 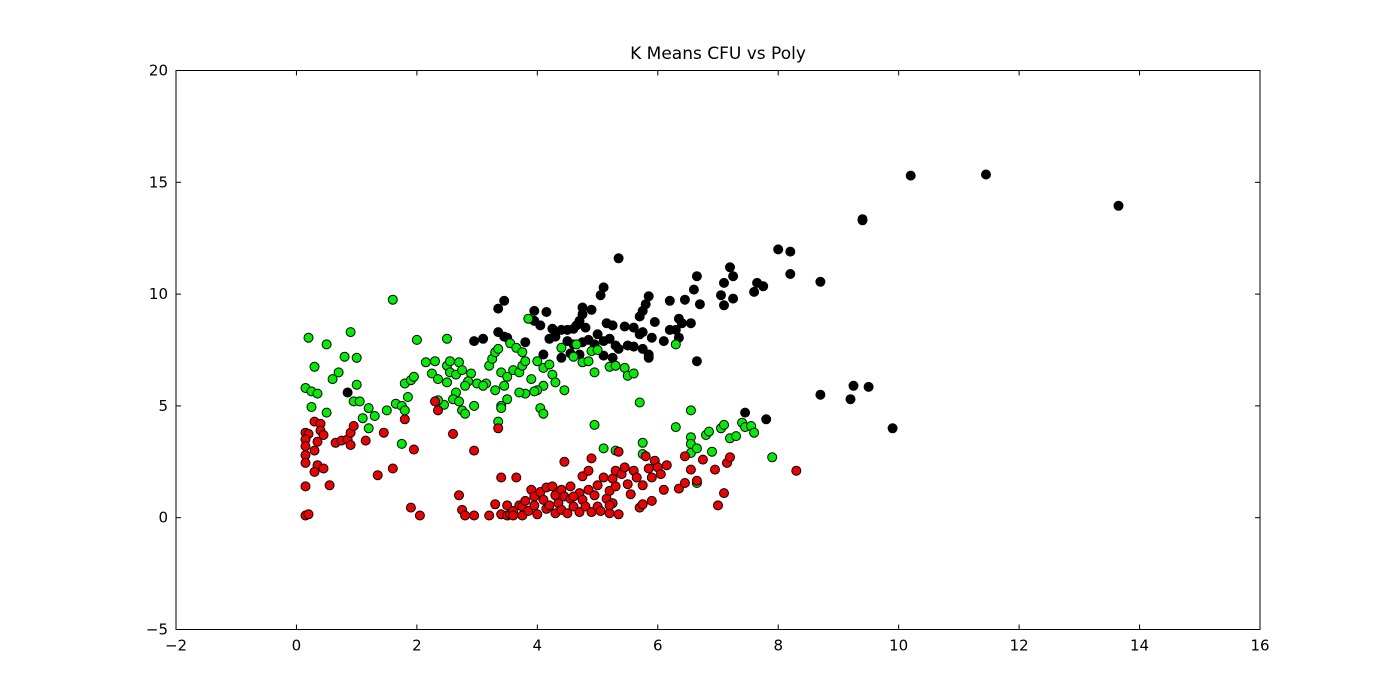 What do you see at coordinates (158, 71) in the screenshot?
I see `y-tick-label: 20` at bounding box center [158, 71].